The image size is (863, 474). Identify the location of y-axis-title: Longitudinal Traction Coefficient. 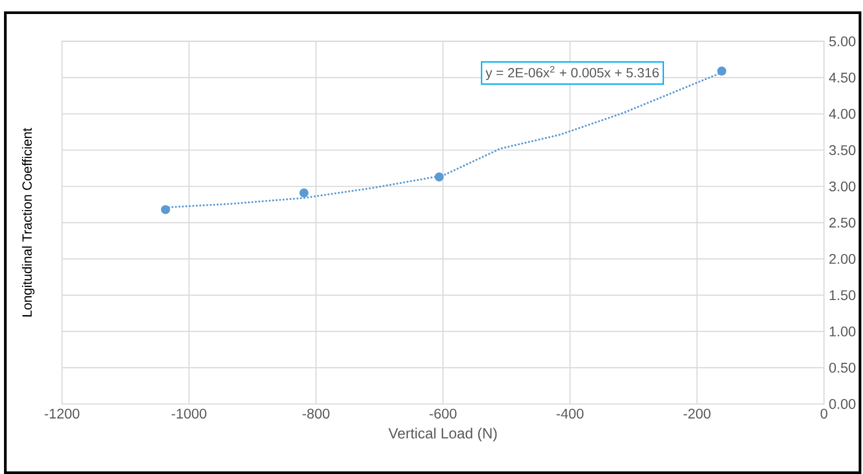
(28, 222).